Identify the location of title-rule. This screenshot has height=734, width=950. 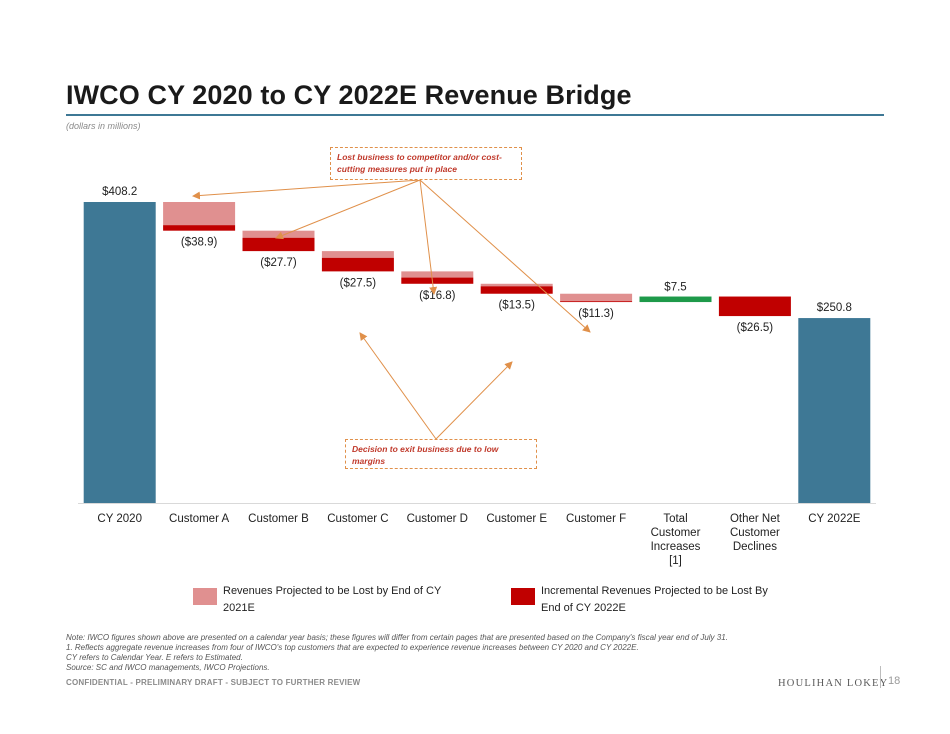
(475, 115).